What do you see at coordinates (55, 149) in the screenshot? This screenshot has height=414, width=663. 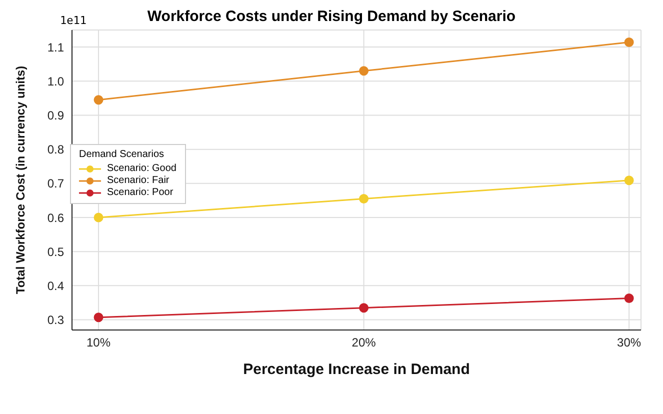 I see `y-tick-label: 0.8` at bounding box center [55, 149].